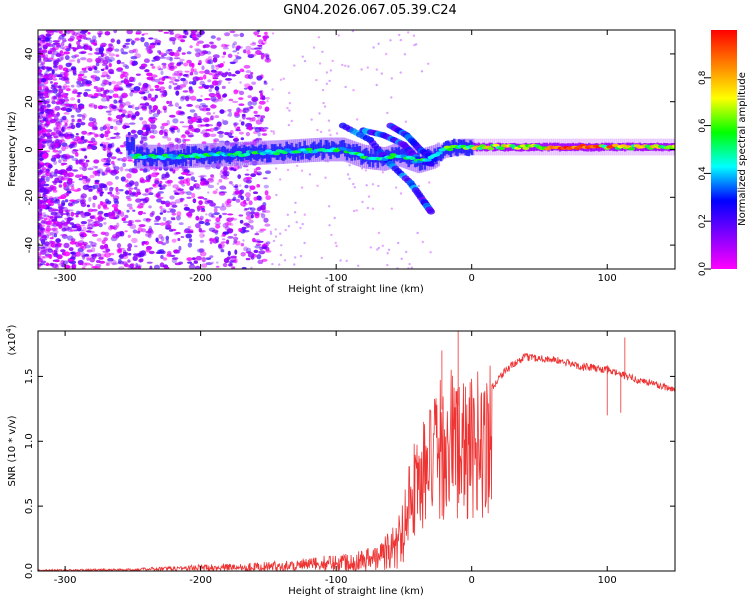  I want to click on snr-x-label: Height of straight line (km), so click(356, 591).